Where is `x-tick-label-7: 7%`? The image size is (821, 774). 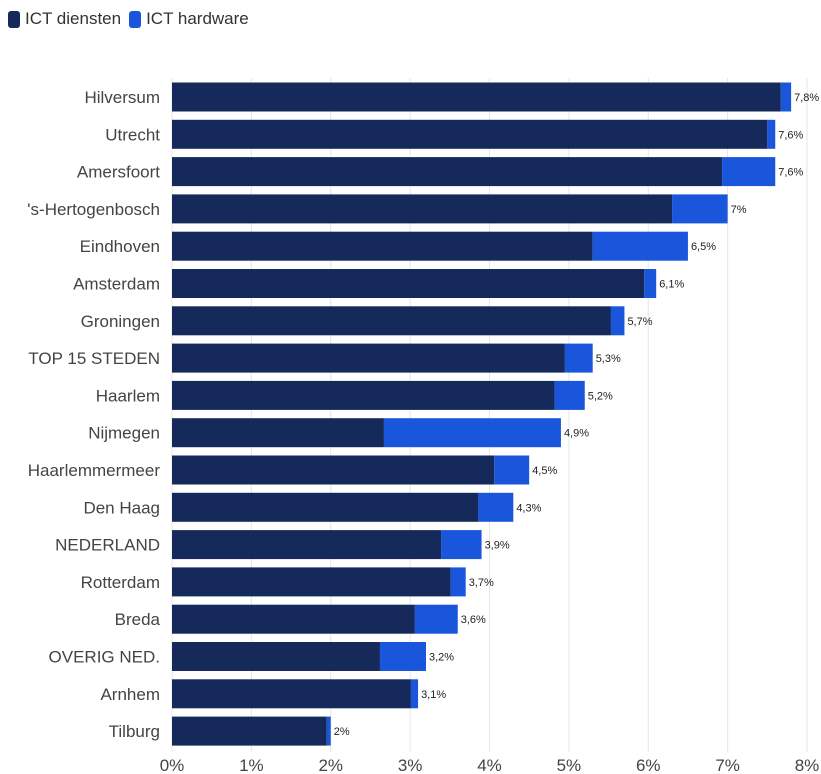
x-tick-label-7: 7% is located at coordinates (727, 765).